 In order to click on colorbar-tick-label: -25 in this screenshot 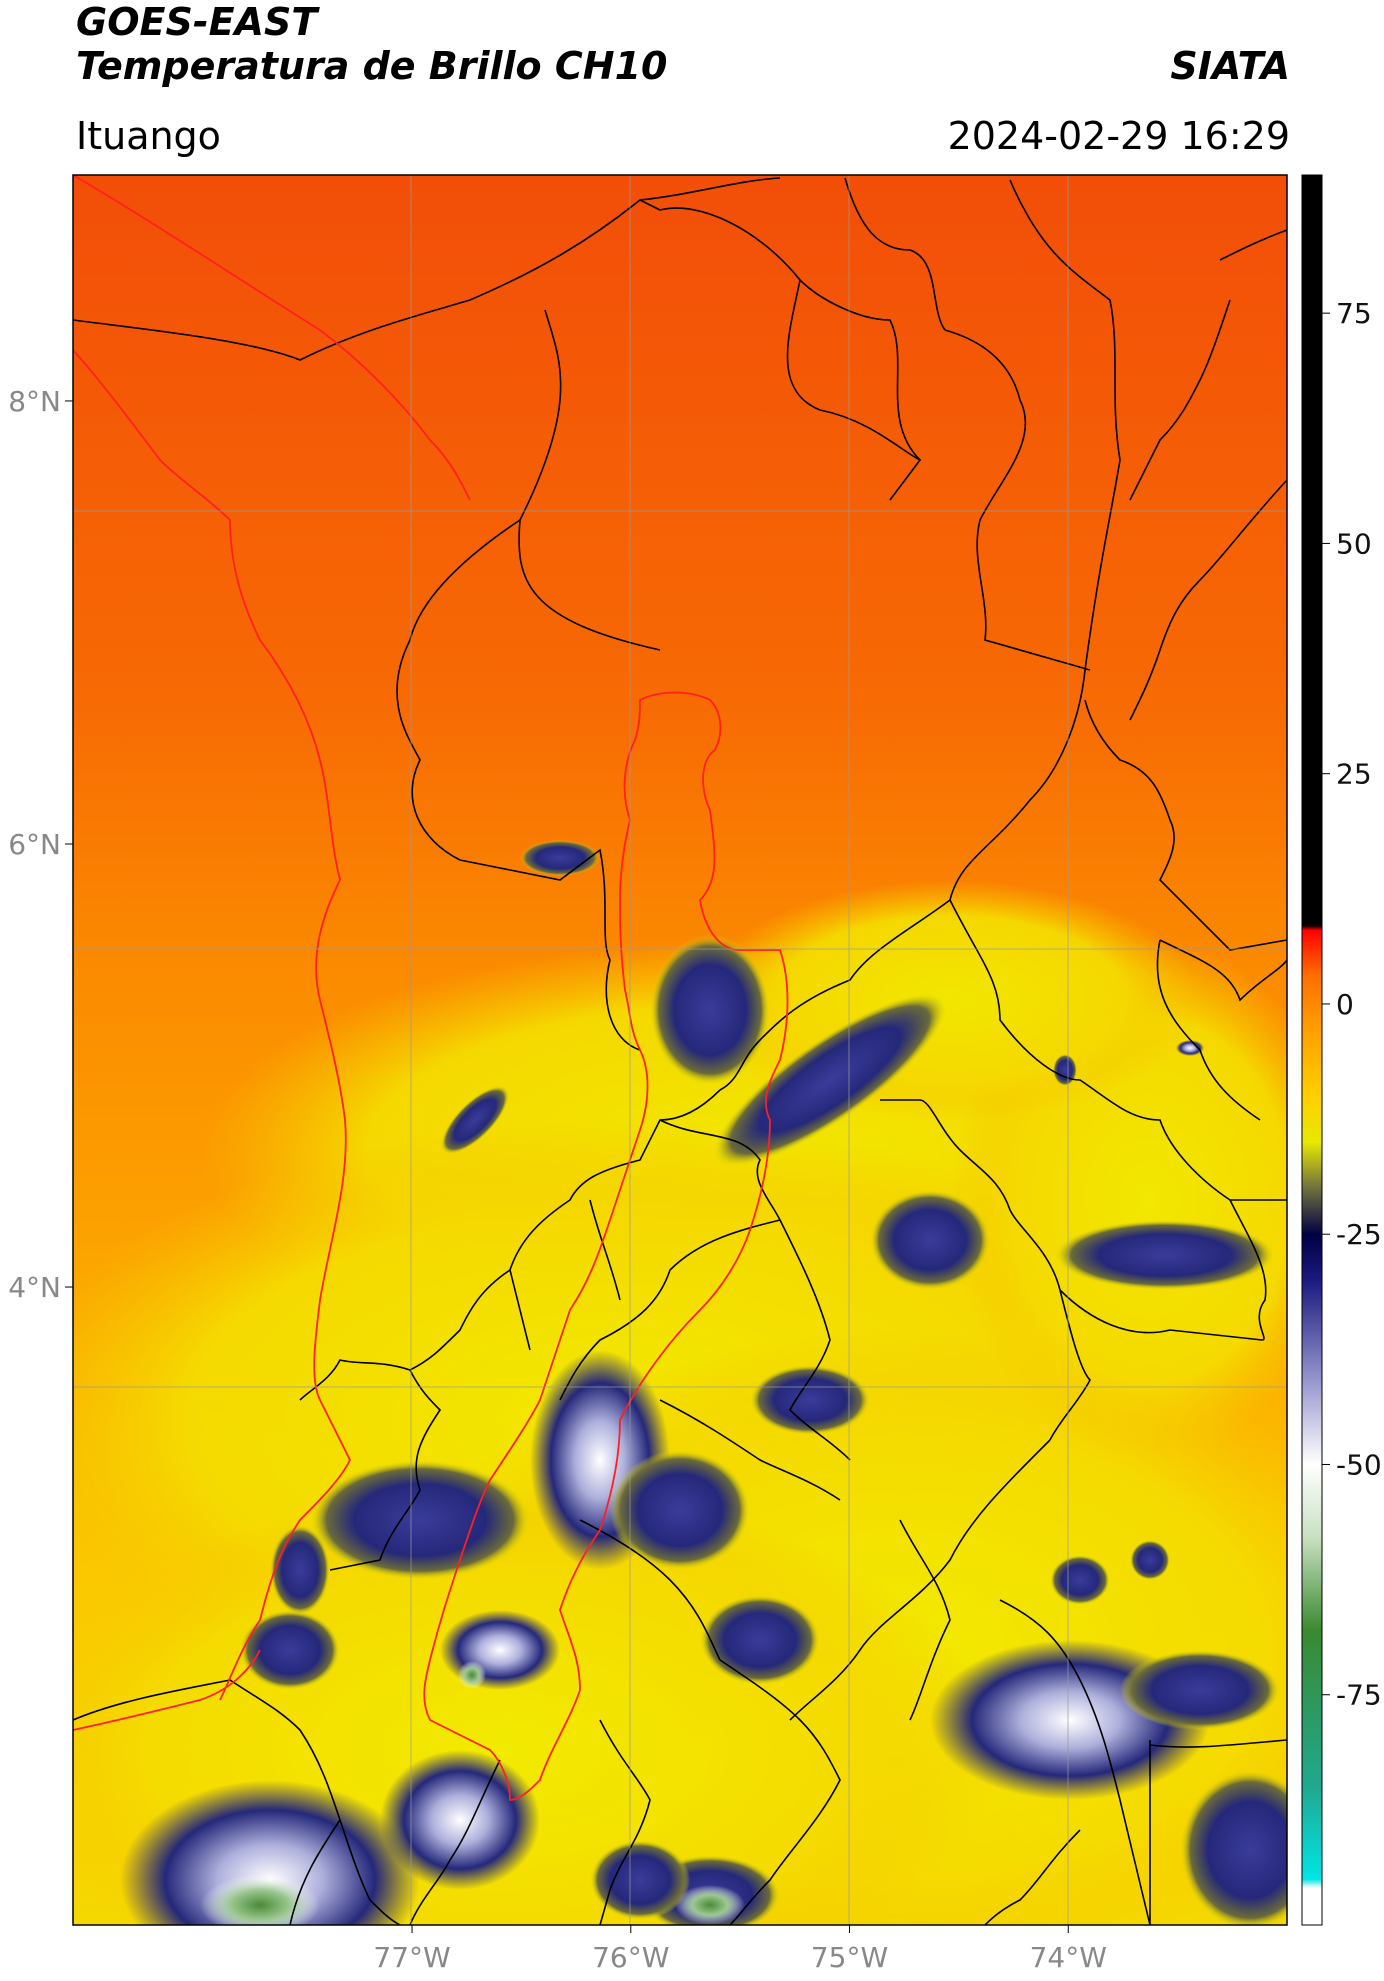, I will do `click(1359, 1234)`.